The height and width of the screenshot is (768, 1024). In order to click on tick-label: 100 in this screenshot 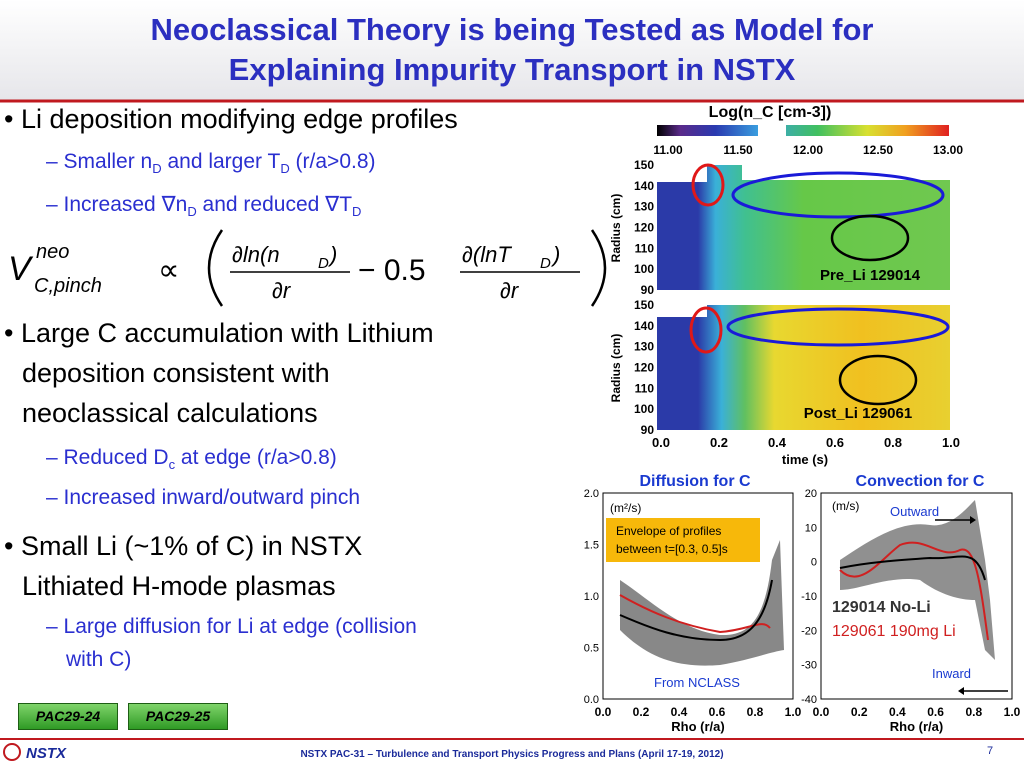, I will do `click(644, 409)`.